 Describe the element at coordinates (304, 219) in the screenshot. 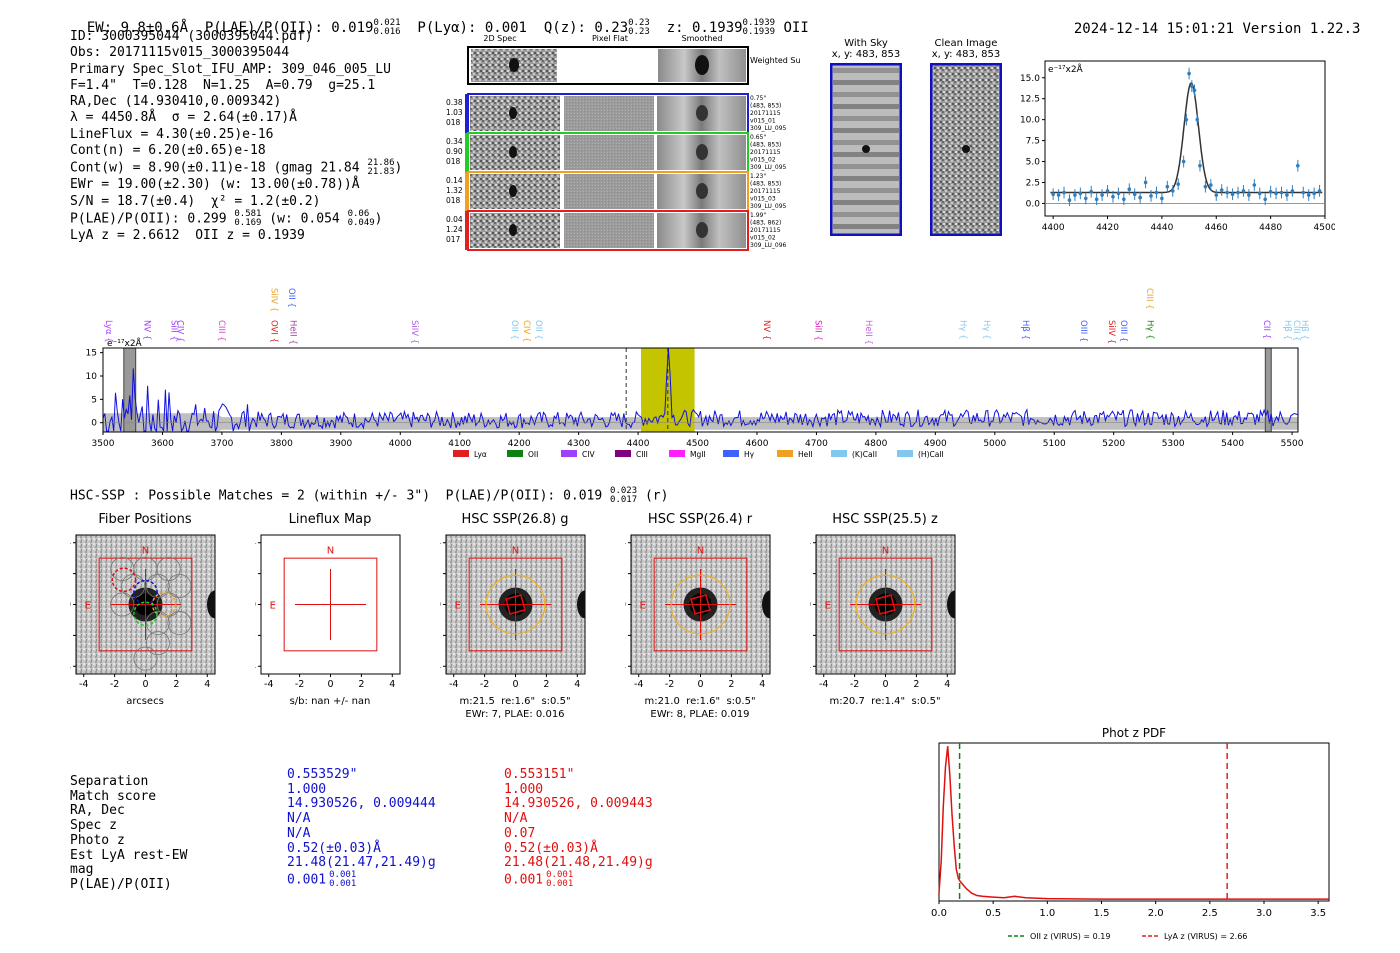

I see `info-plae-w: (w: 0.054` at that location.